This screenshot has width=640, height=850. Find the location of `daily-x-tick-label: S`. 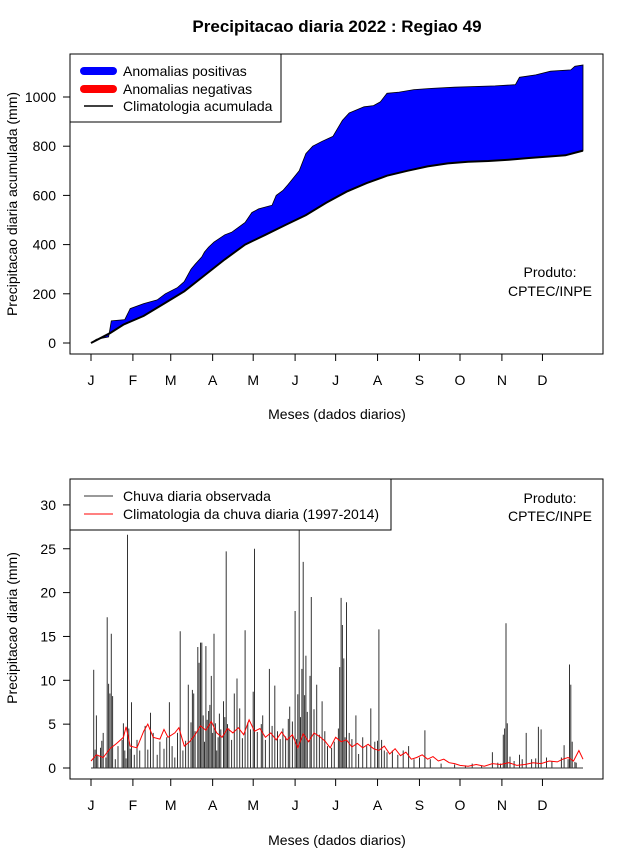

daily-x-tick-label: S is located at coordinates (419, 805).